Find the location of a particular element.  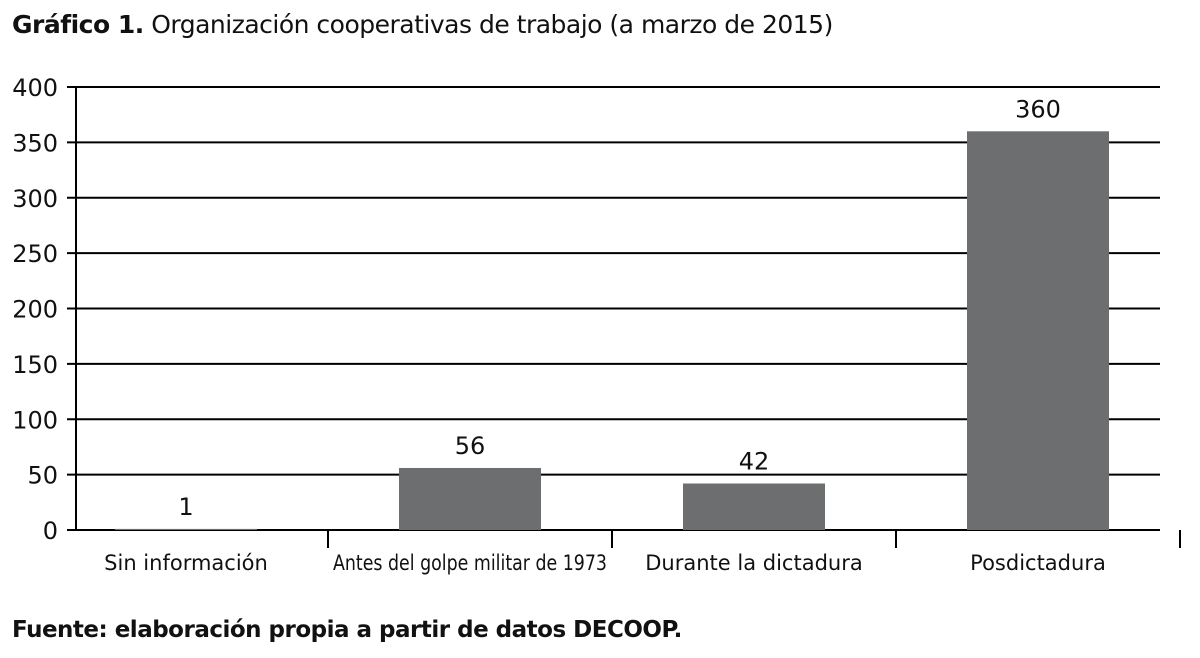

x-category-label-1: Antes del golpe militar de 1973 is located at coordinates (470, 563).